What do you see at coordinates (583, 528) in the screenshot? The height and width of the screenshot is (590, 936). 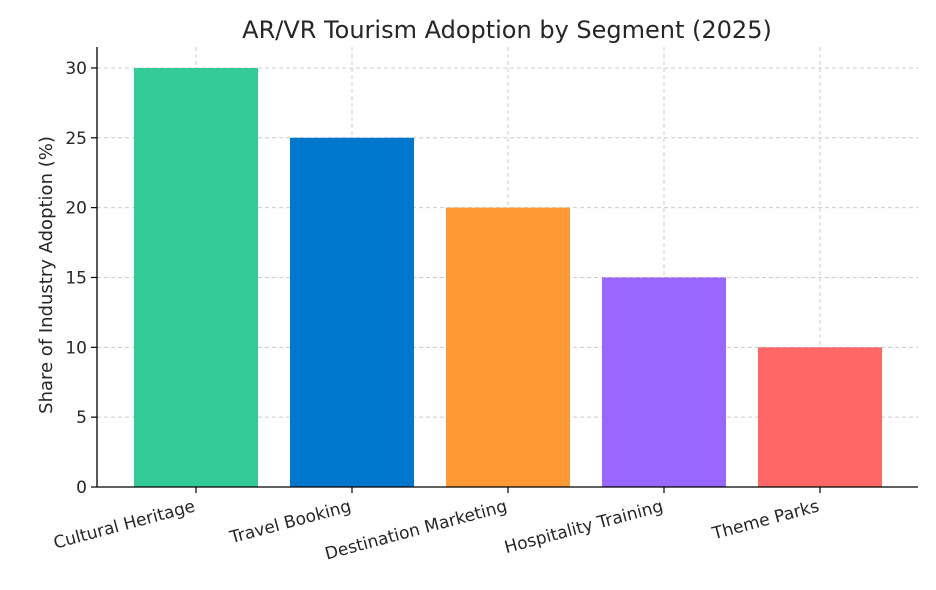 I see `x-category-label: Hospitality Training` at bounding box center [583, 528].